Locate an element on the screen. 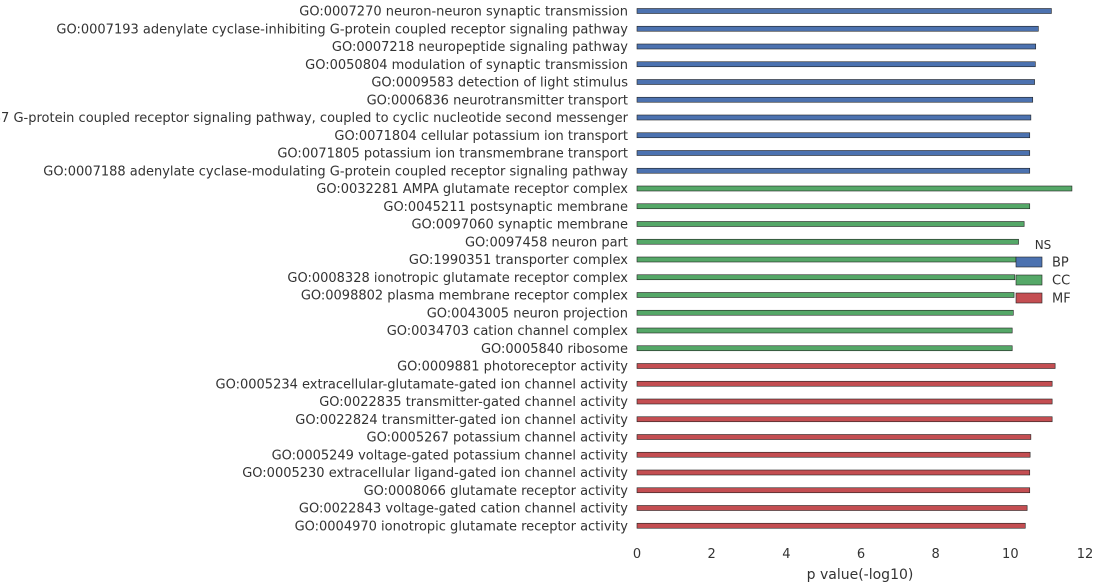 The height and width of the screenshot is (587, 1097). x-tick-label: 10 is located at coordinates (1010, 554).